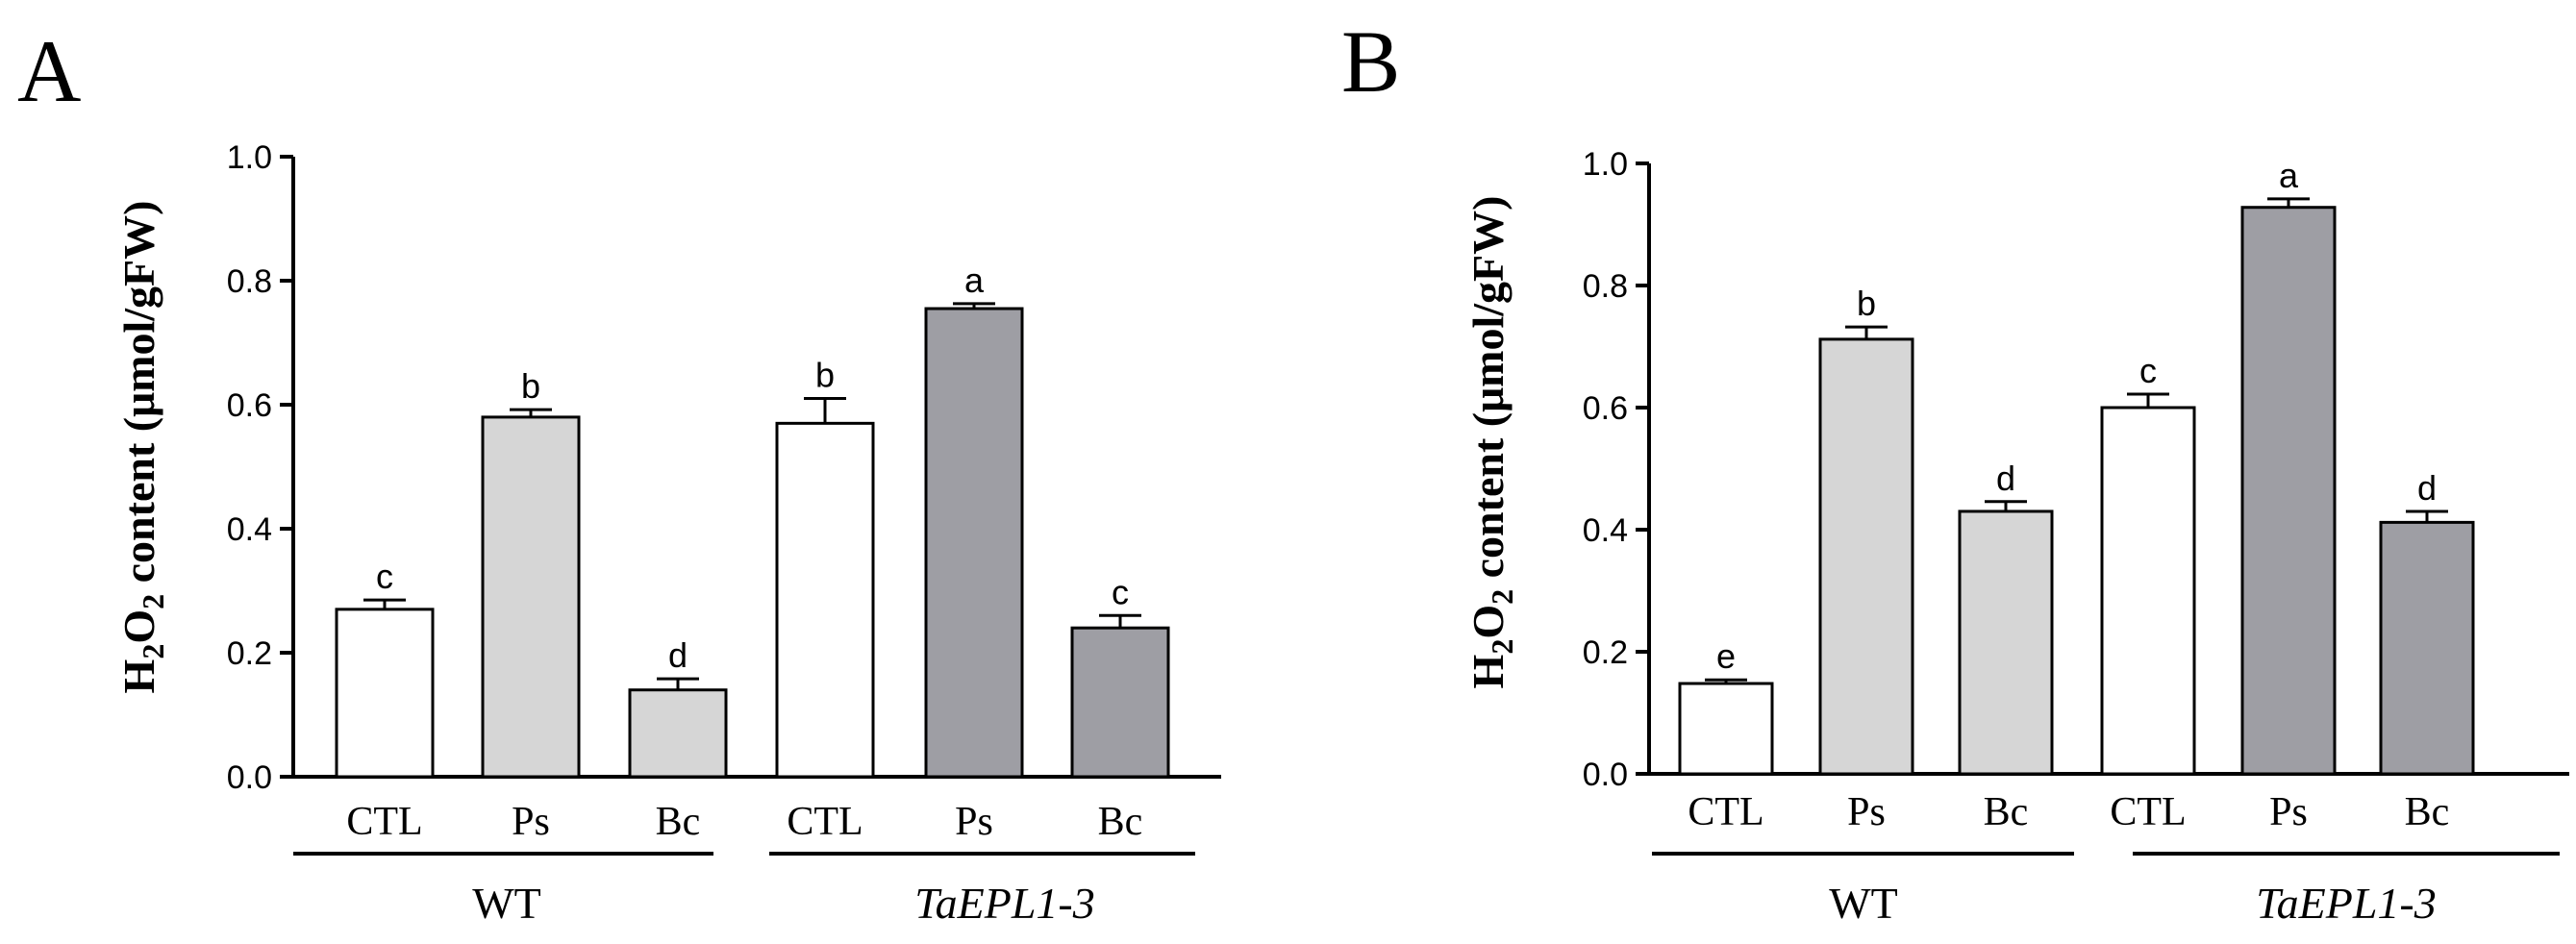 The width and height of the screenshot is (2576, 944). Describe the element at coordinates (1491, 442) in the screenshot. I see `y-axis-label-b: H2O2 content (μmol/gFW)` at that location.